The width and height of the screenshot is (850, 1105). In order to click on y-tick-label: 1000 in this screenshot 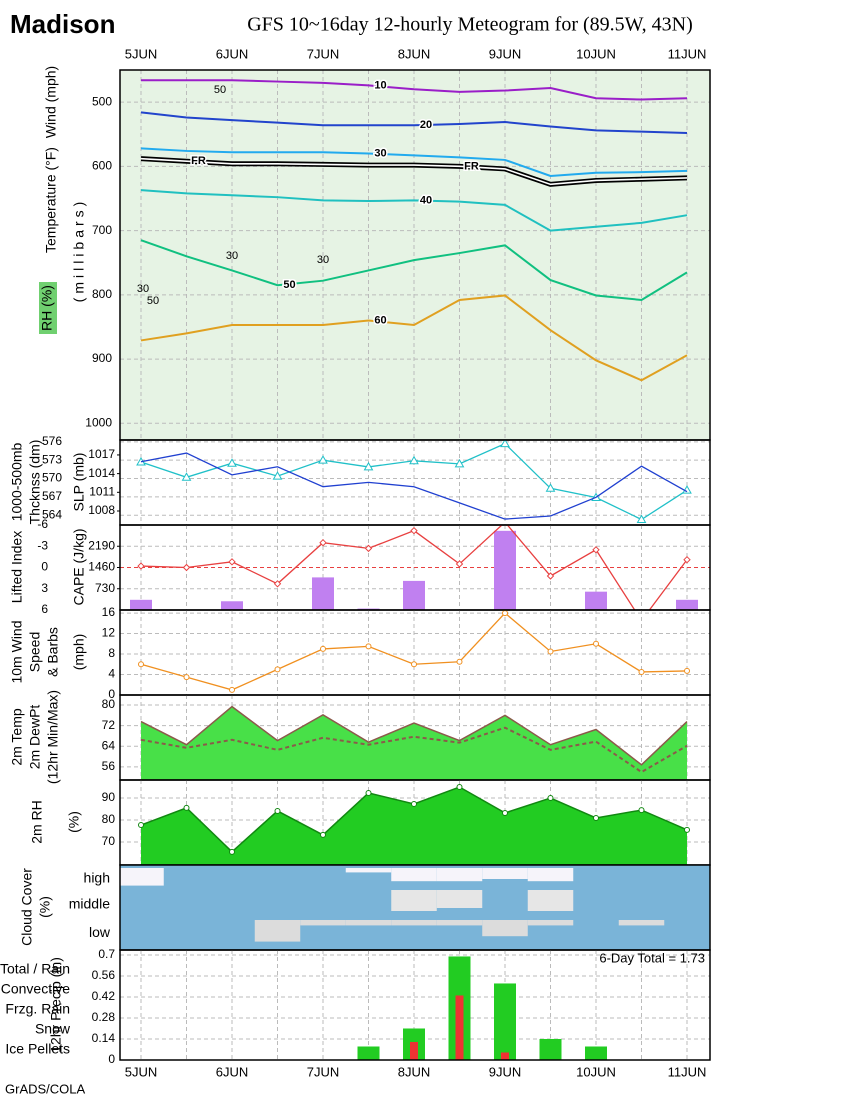, I will do `click(98, 422)`.